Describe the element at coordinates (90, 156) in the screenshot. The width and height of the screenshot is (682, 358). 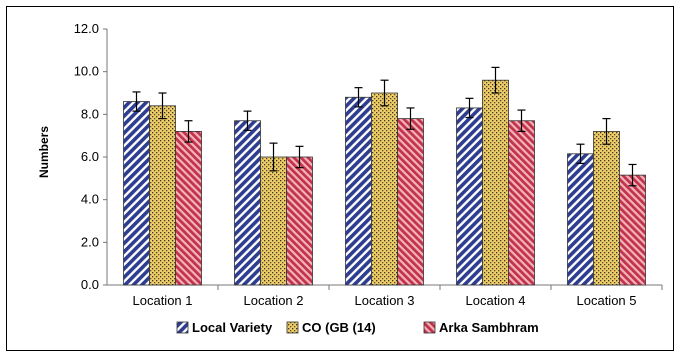
I see `y-tick-label: 6.0` at that location.